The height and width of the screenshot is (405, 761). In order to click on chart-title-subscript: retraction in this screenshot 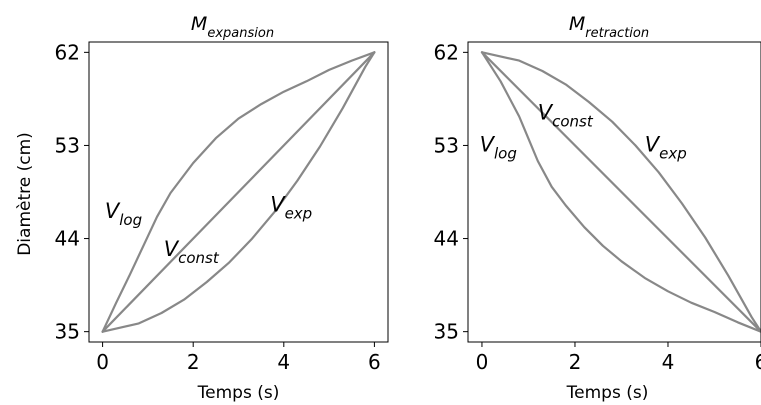, I will do `click(617, 33)`.